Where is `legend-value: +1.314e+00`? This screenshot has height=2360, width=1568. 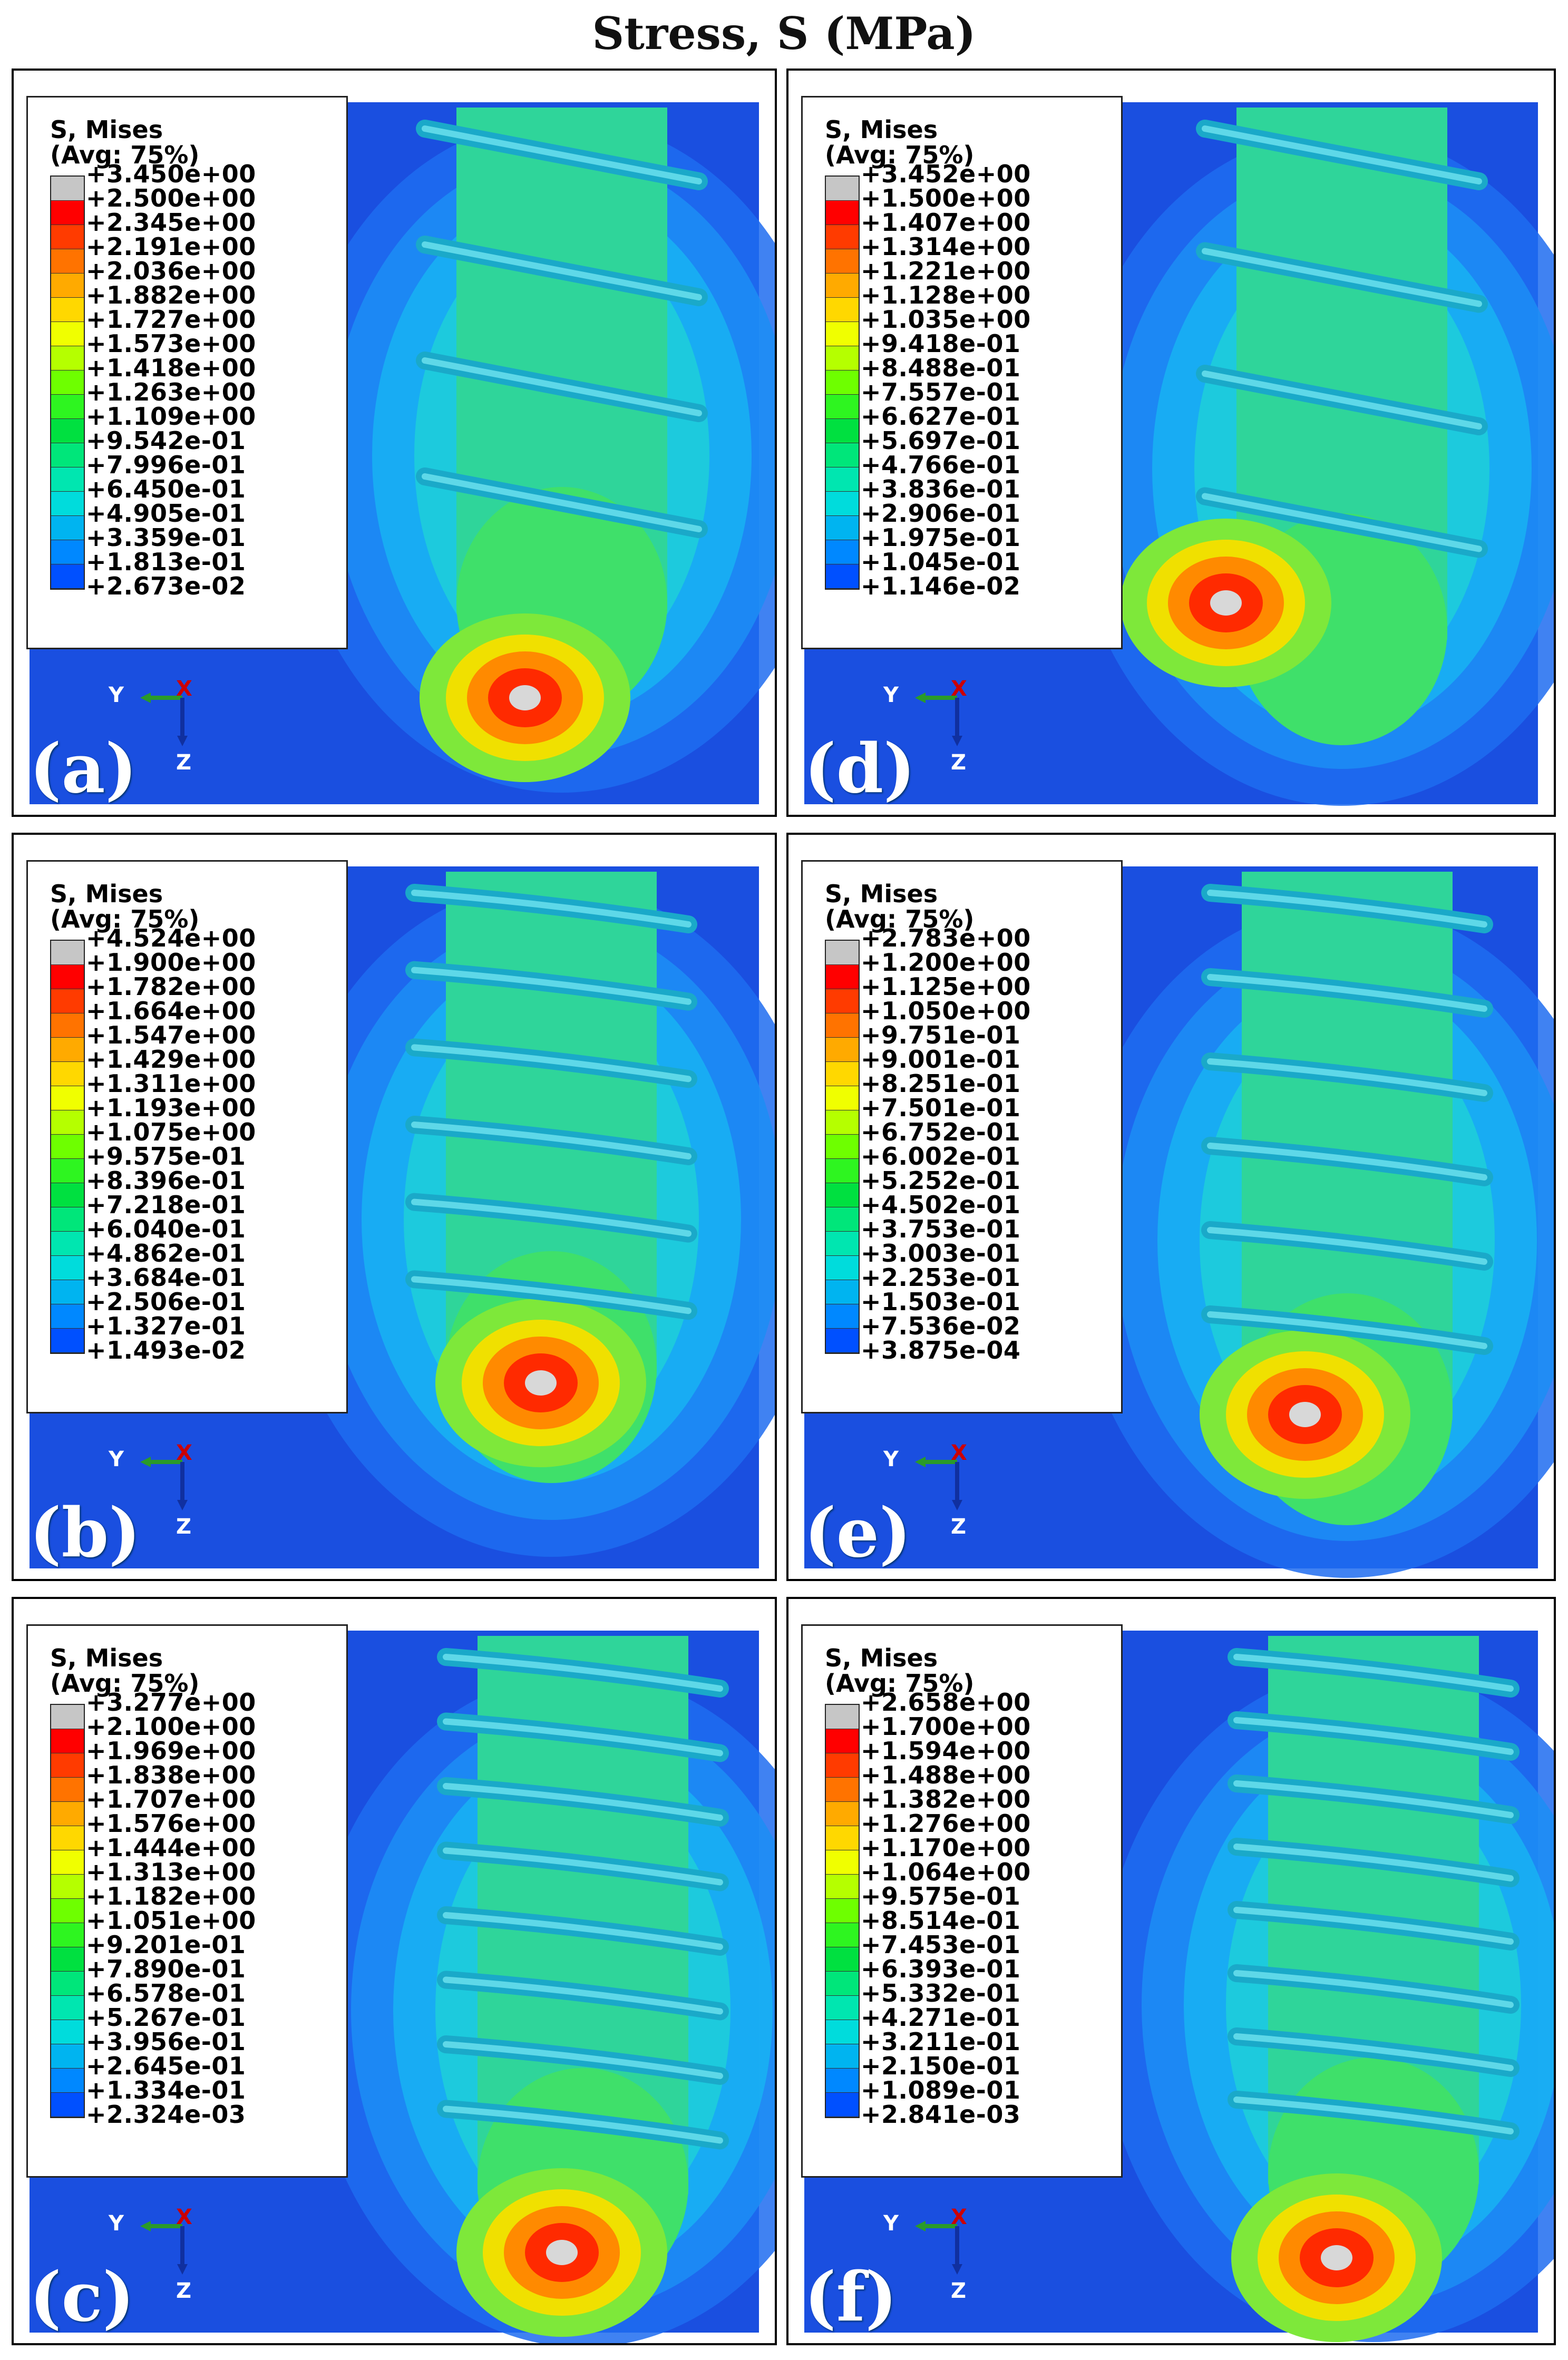
legend-value: +1.314e+00 is located at coordinates (946, 247).